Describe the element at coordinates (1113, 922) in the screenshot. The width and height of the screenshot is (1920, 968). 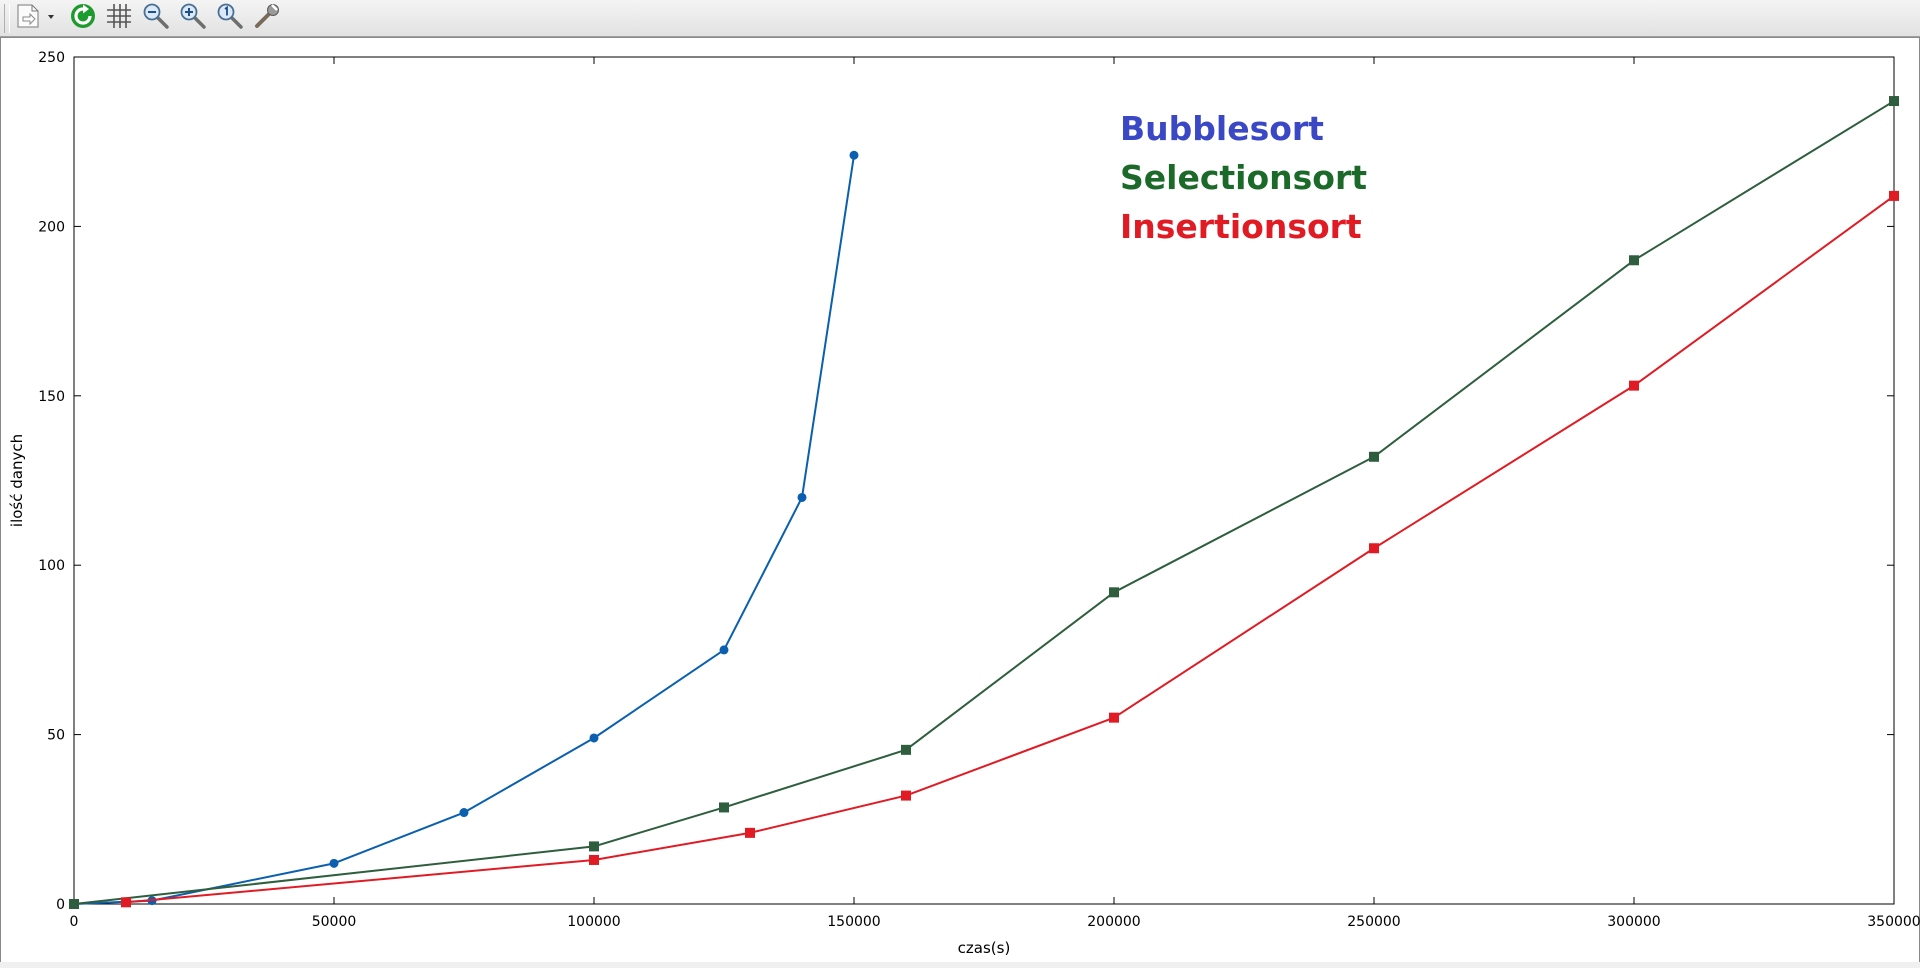
I see `x-tick-label: 200000` at that location.